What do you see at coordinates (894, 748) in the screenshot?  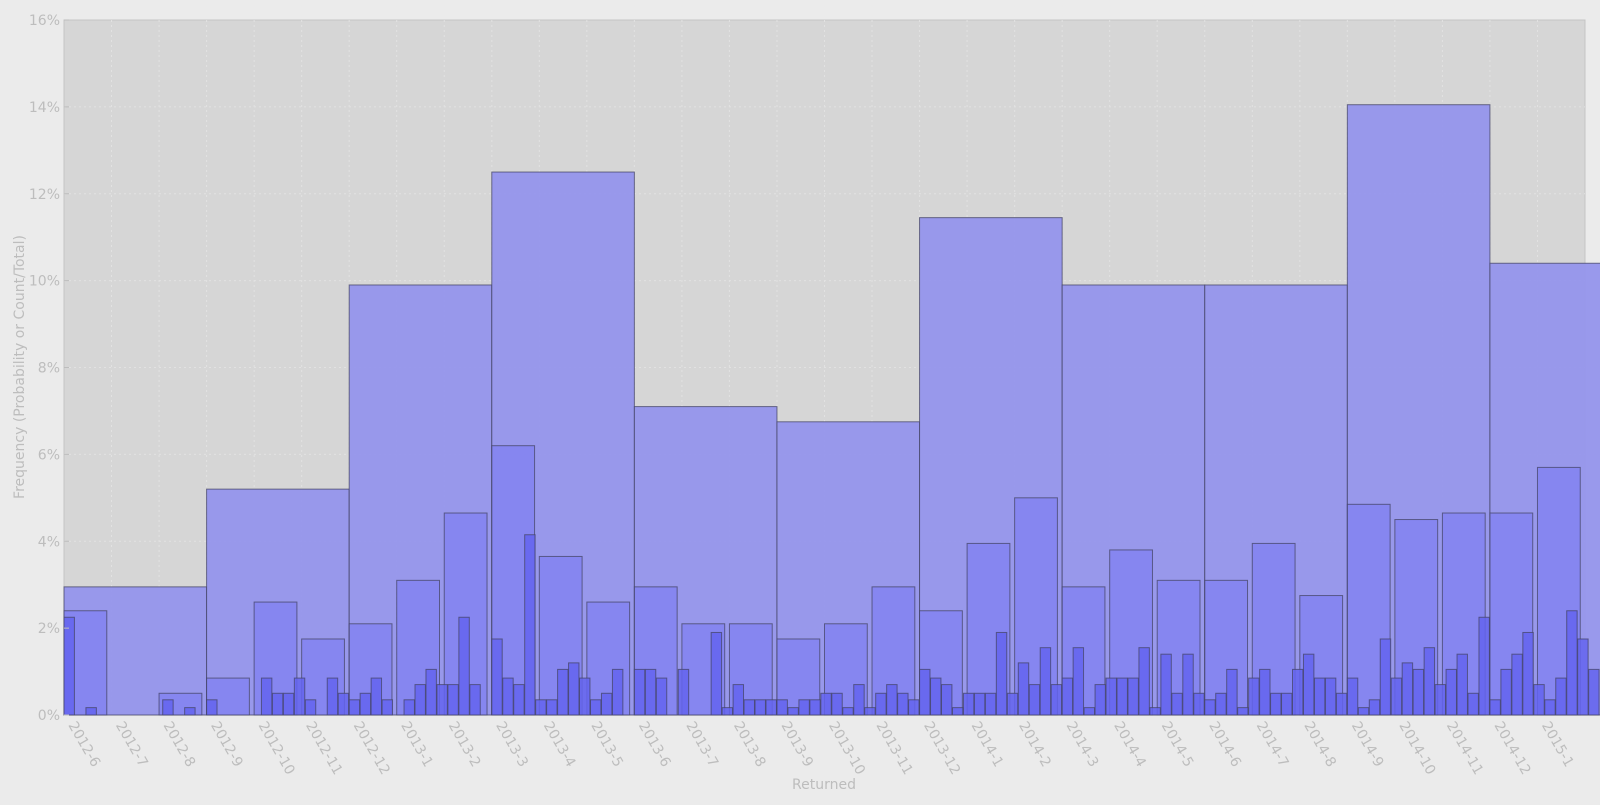 I see `x-tick-label: 2013-11` at bounding box center [894, 748].